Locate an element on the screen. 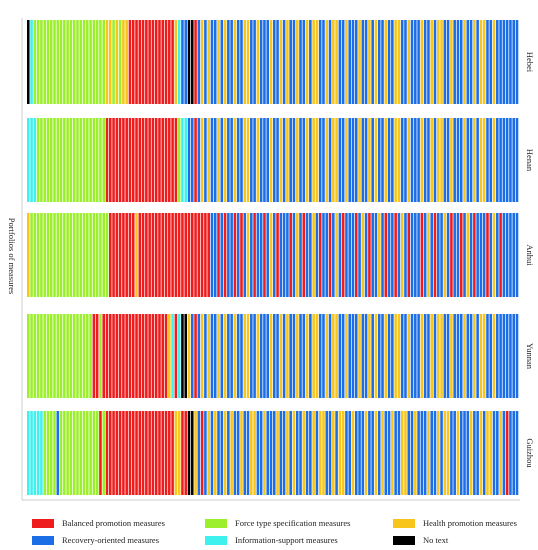 The width and height of the screenshot is (538, 550). legend-item-recovery: Recovery-oriented measures is located at coordinates (95, 540).